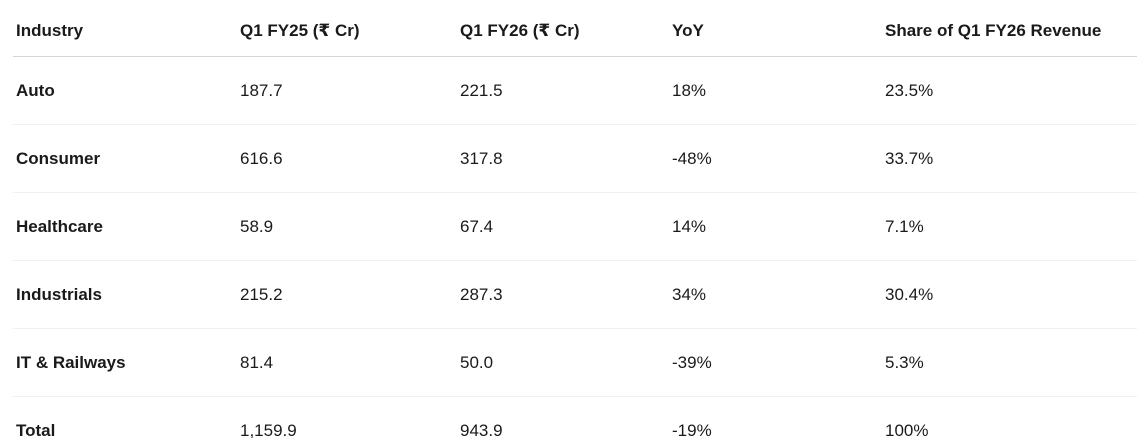 The height and width of the screenshot is (438, 1137). What do you see at coordinates (36, 429) in the screenshot?
I see `cell-industry: Total` at bounding box center [36, 429].